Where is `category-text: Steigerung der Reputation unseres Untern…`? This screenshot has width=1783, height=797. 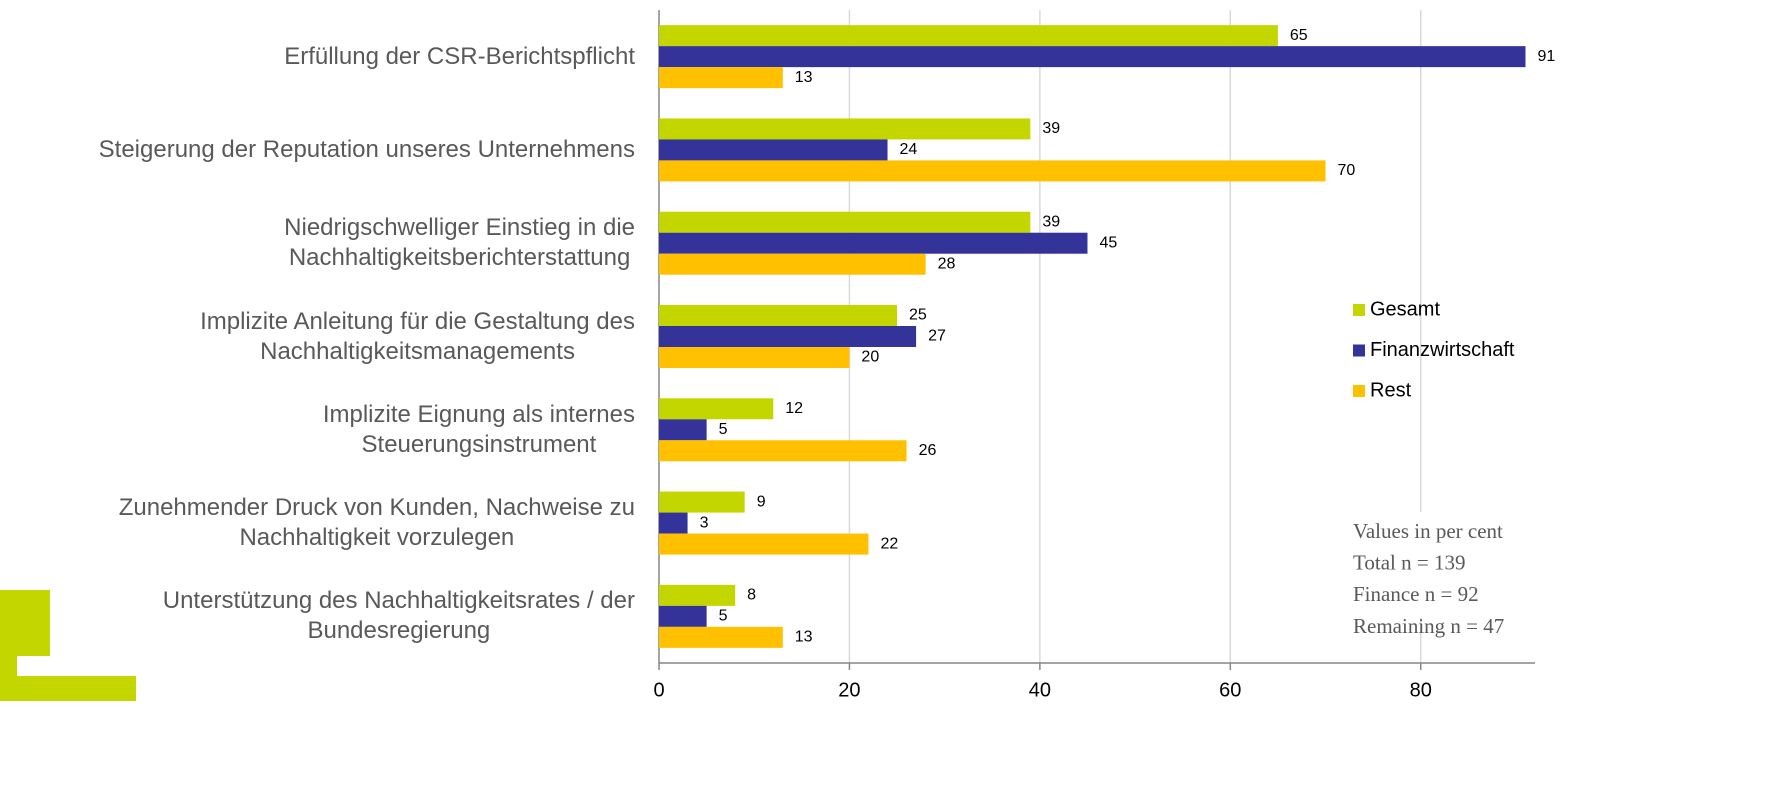 category-text: Steigerung der Reputation unseres Untern… is located at coordinates (366, 149).